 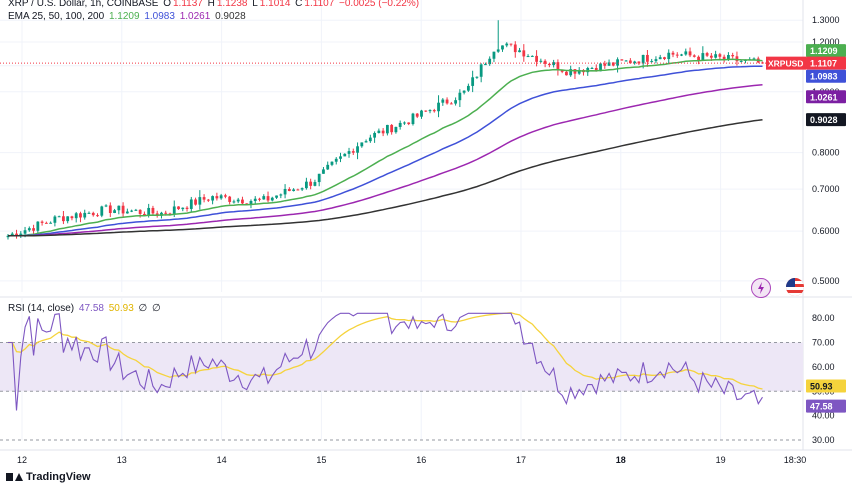 What do you see at coordinates (621, 460) in the screenshot?
I see `time-tick-label: 18` at bounding box center [621, 460].